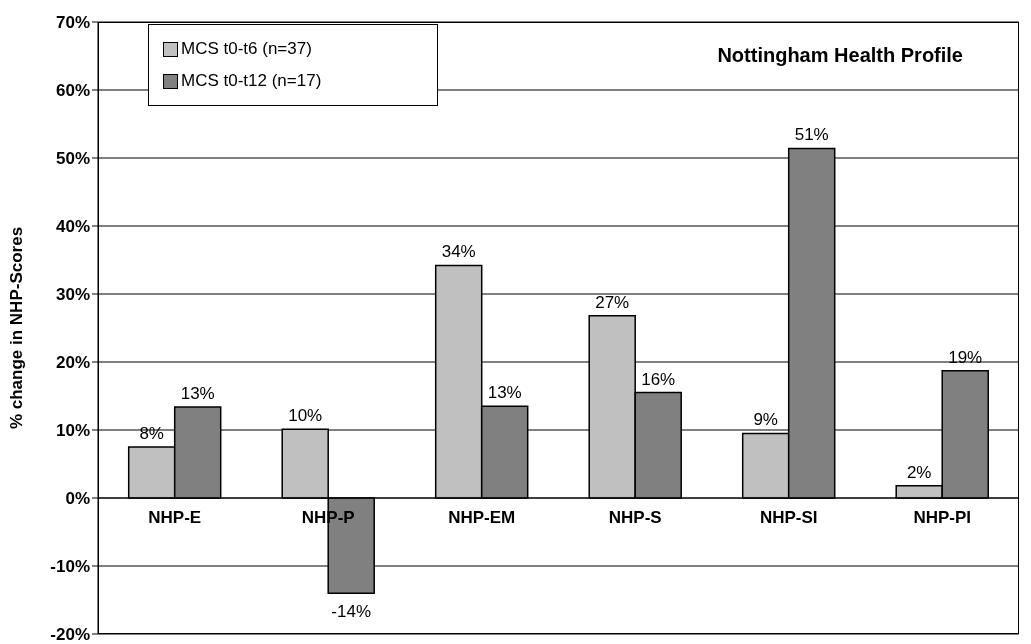  Describe the element at coordinates (72, 363) in the screenshot. I see `y-tick-label: 20%` at that location.